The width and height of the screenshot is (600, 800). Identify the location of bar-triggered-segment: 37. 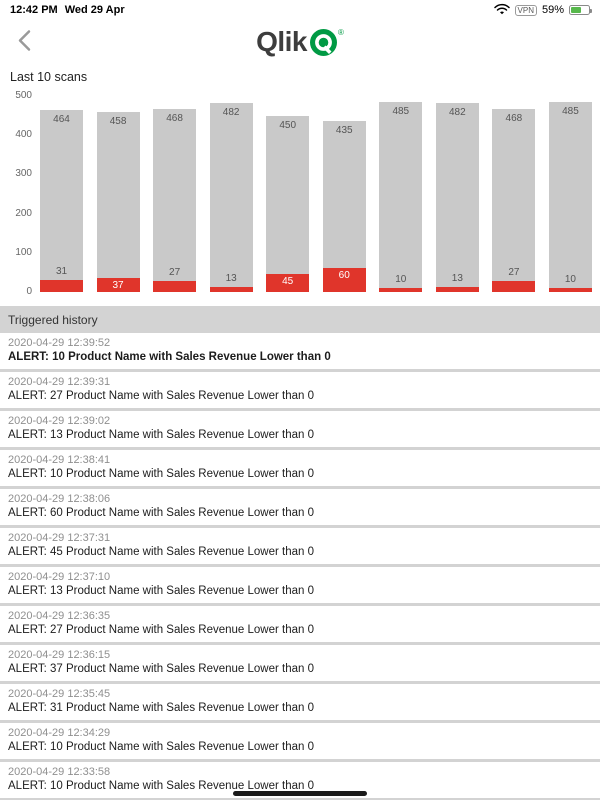
(118, 284).